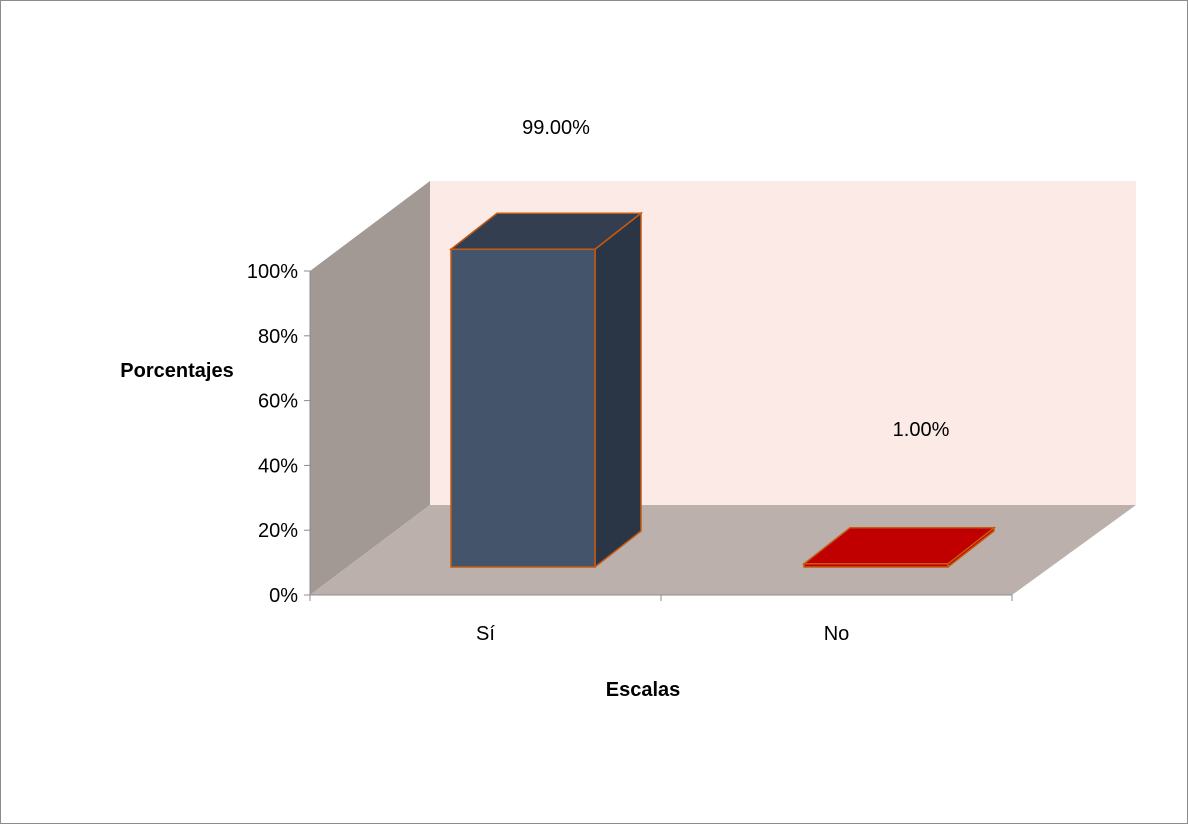  I want to click on y-tick-label: 100%, so click(272, 272).